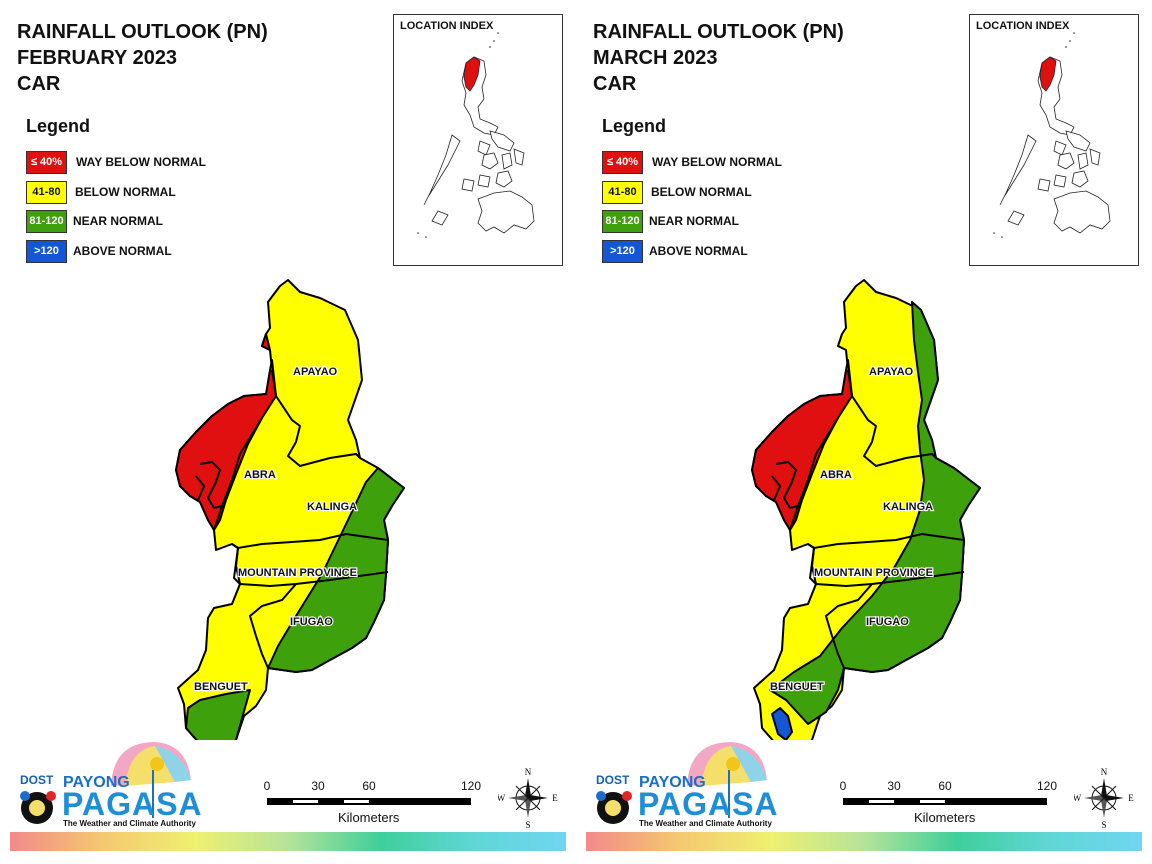  I want to click on region-above-normal, so click(782, 723).